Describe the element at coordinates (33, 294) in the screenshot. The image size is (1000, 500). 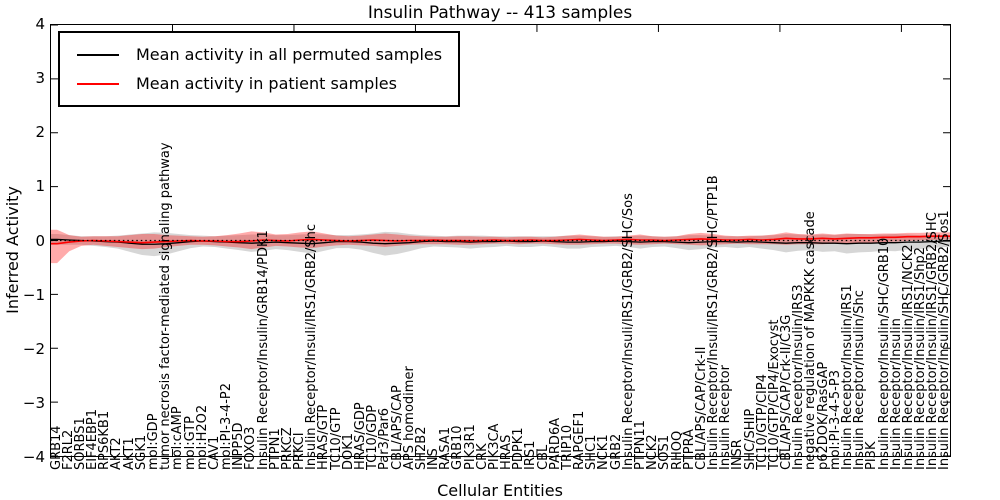
I see `y-tick-label: −1` at that location.